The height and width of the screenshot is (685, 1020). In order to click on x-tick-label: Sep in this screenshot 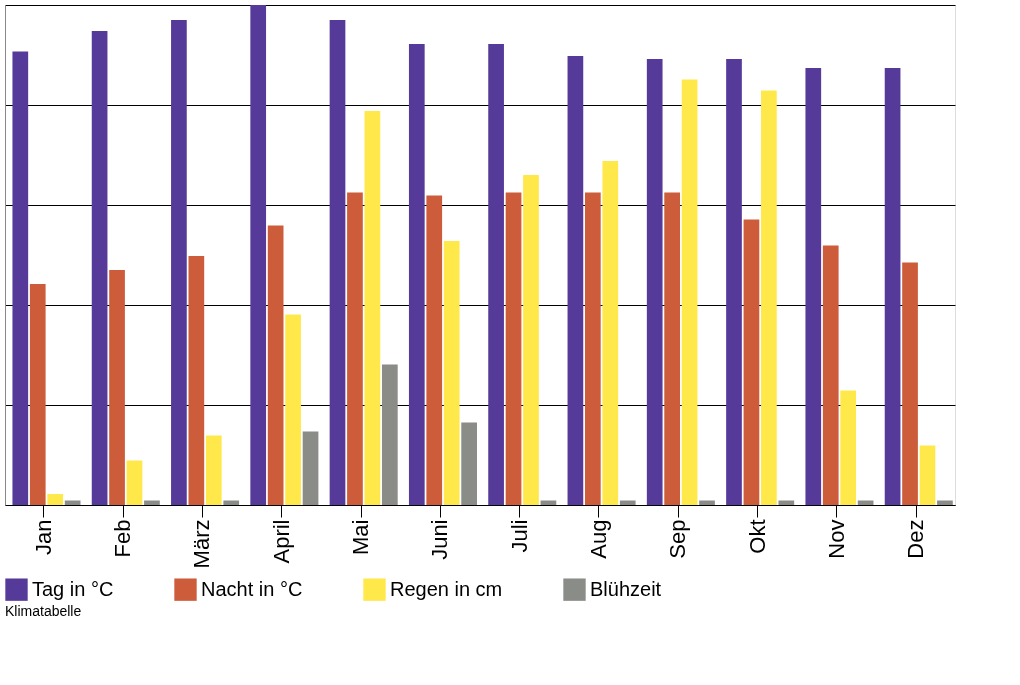, I will do `click(678, 539)`.